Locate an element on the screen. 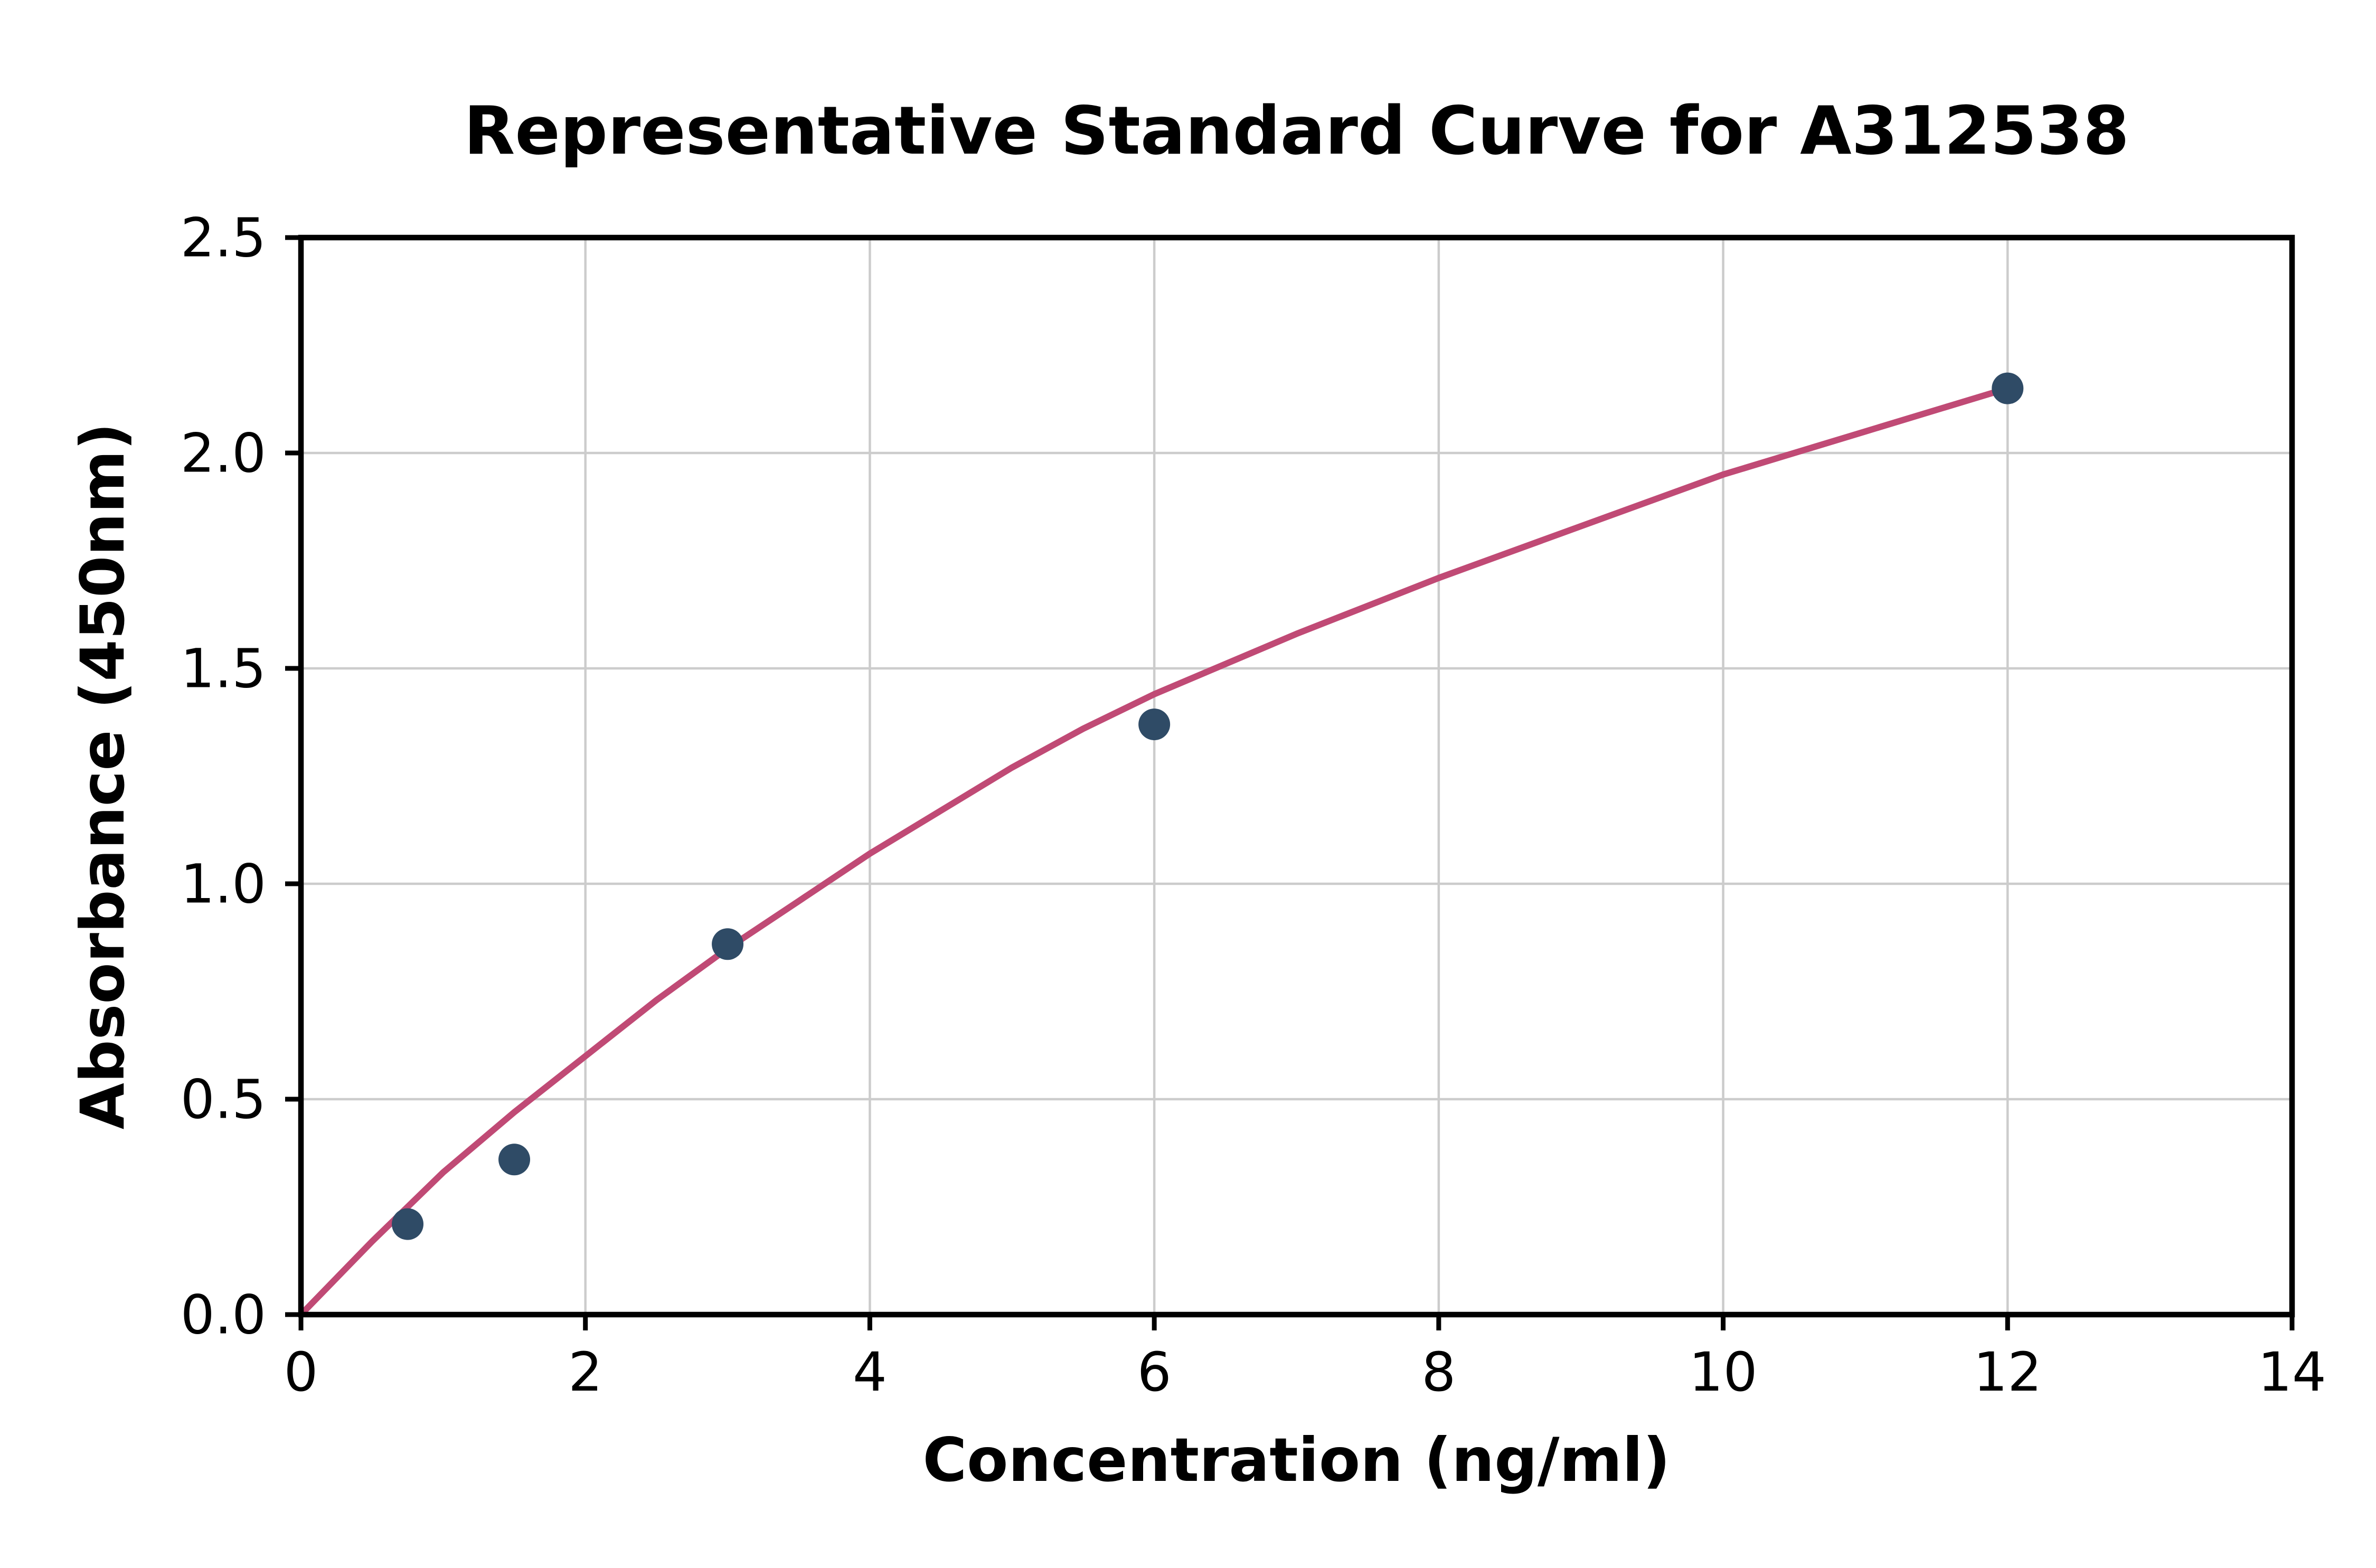 Image resolution: width=2376 pixels, height=1568 pixels. x-tick-label: 4 is located at coordinates (870, 1372).